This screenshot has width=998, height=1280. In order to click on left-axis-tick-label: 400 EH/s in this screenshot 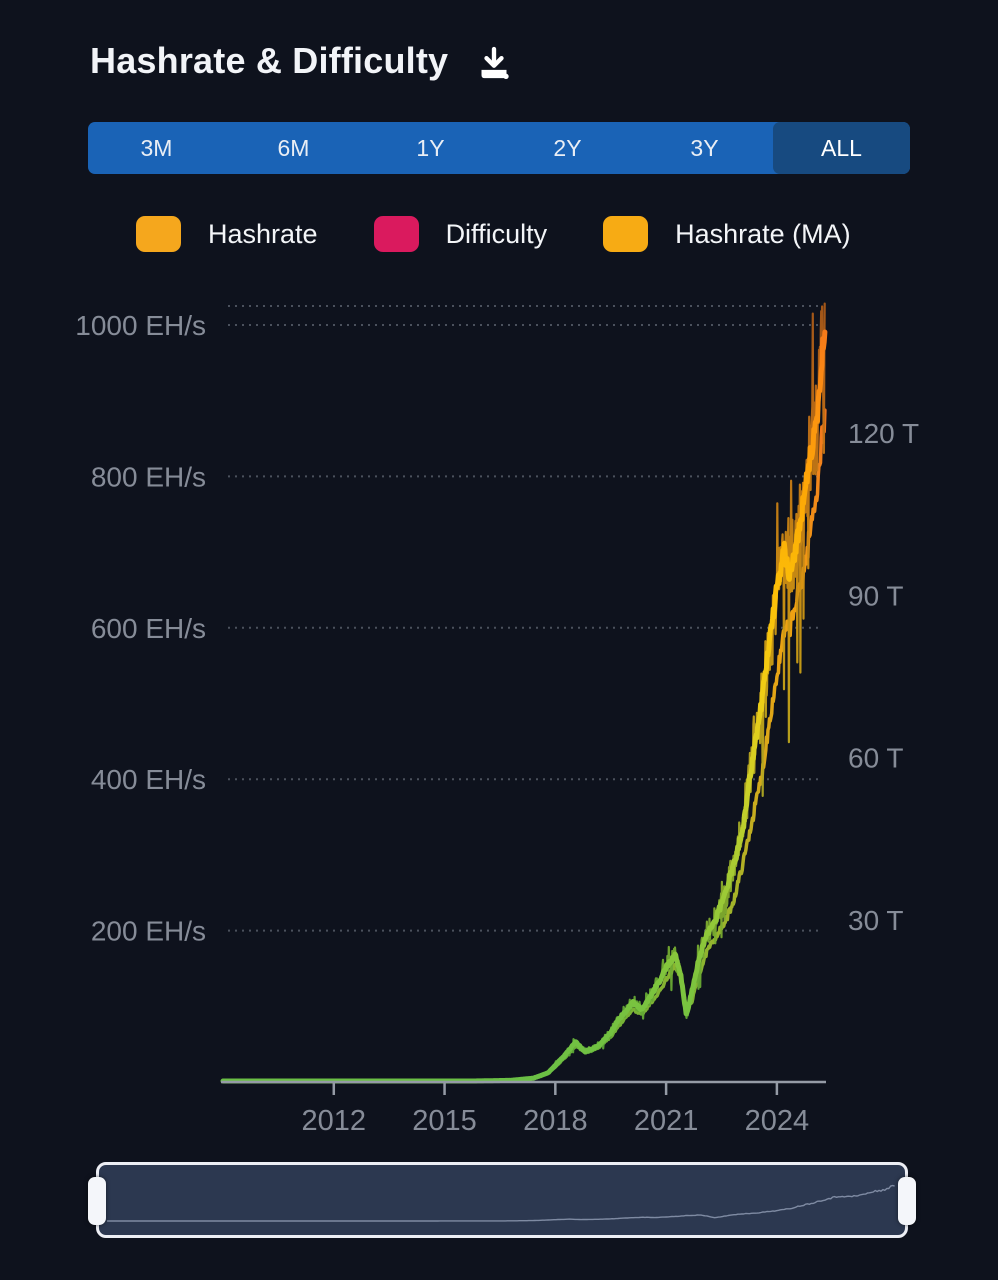, I will do `click(148, 779)`.